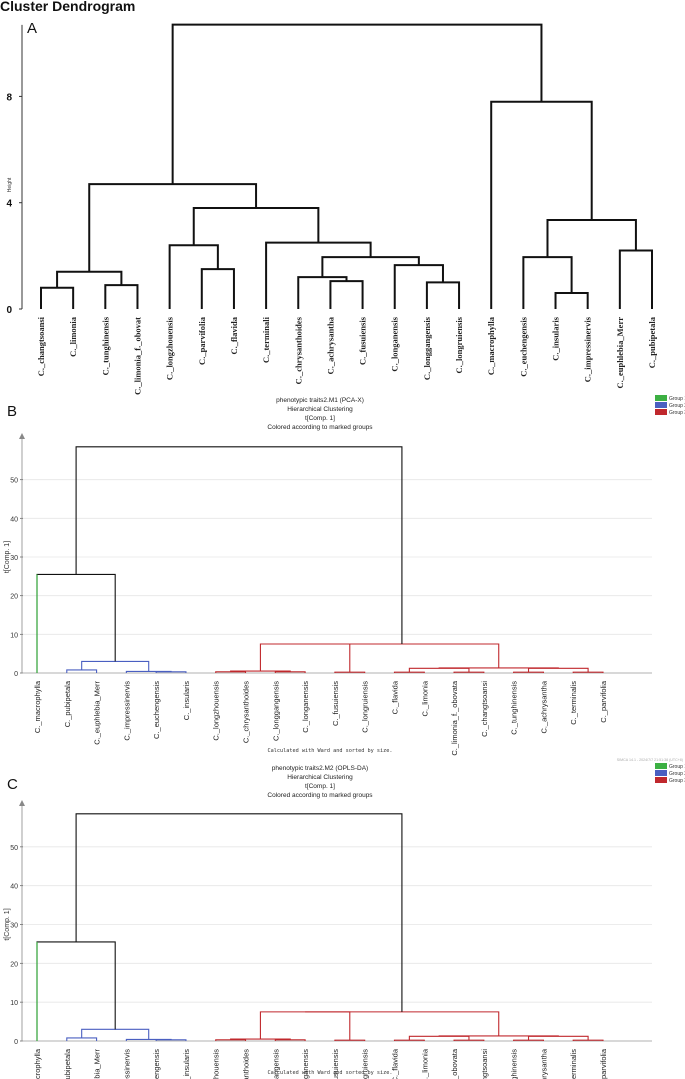  What do you see at coordinates (298, 350) in the screenshot?
I see `leaf-label: C._chrysanthoides` at bounding box center [298, 350].